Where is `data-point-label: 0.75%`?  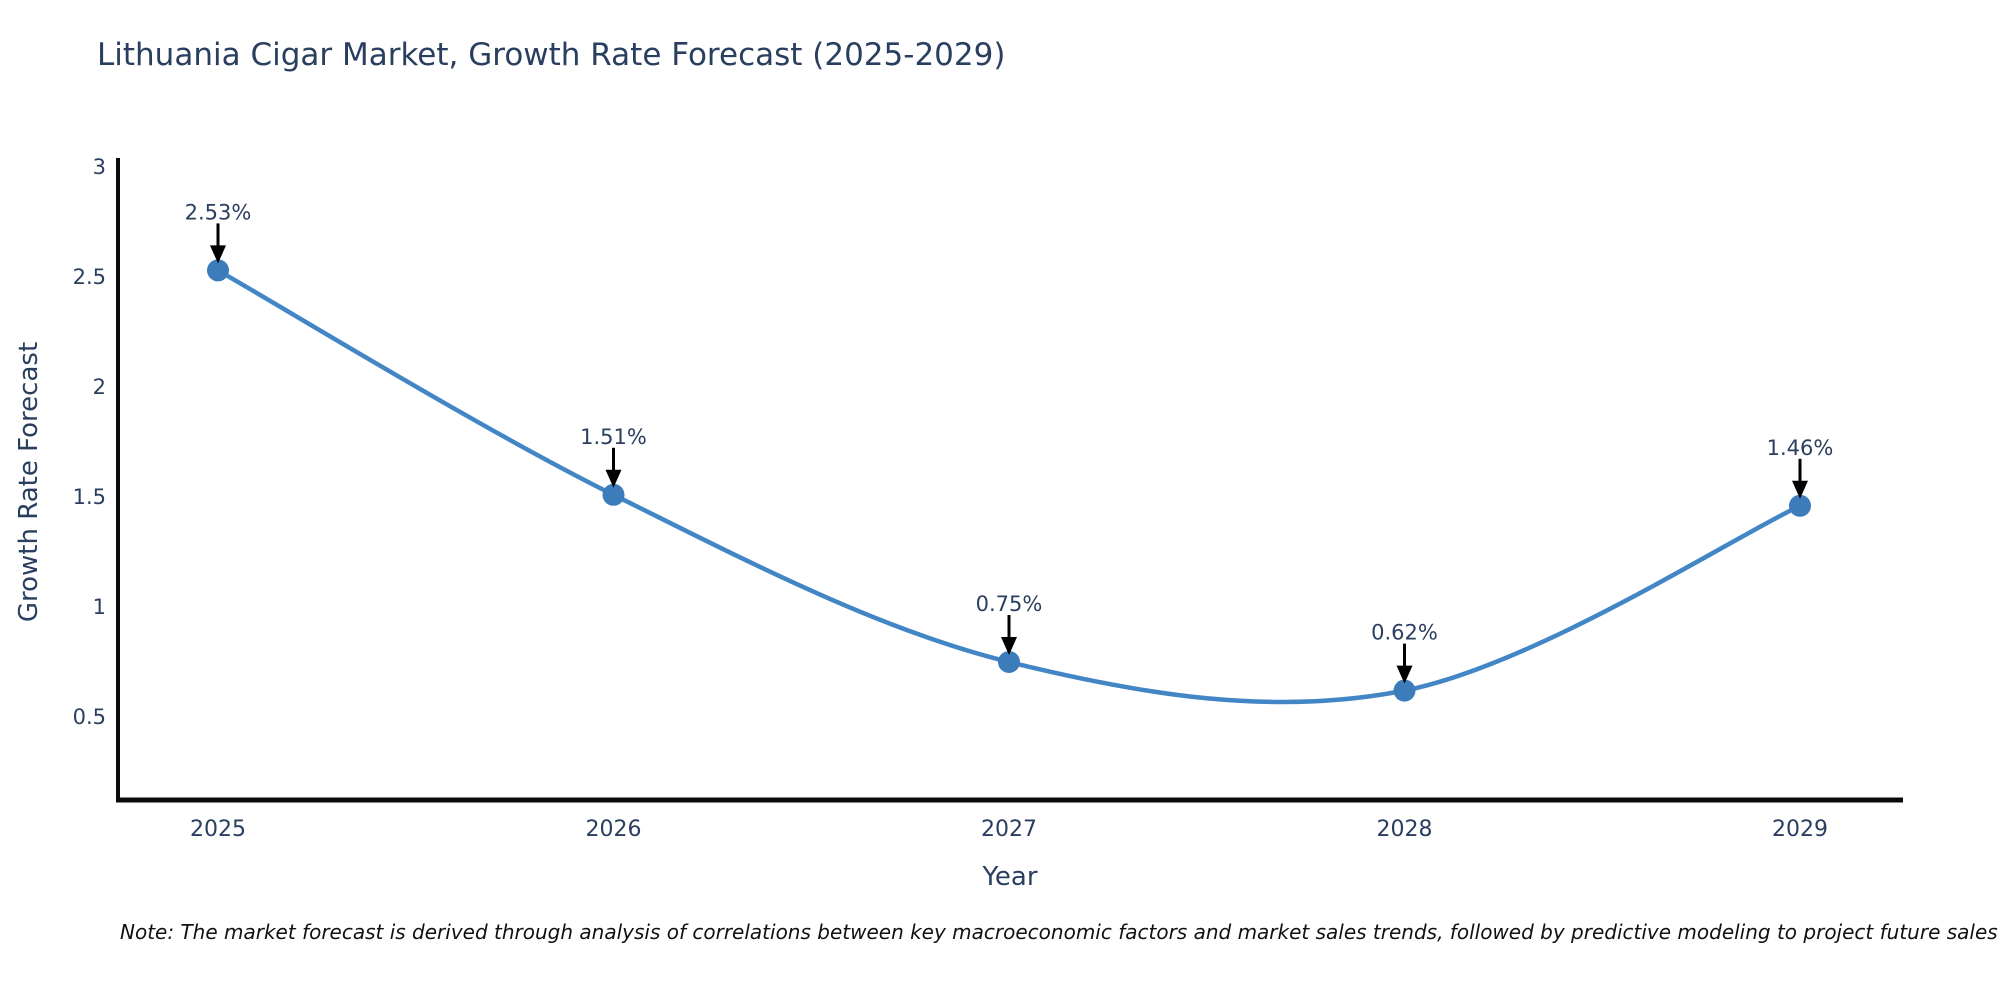 data-point-label: 0.75% is located at coordinates (1009, 604).